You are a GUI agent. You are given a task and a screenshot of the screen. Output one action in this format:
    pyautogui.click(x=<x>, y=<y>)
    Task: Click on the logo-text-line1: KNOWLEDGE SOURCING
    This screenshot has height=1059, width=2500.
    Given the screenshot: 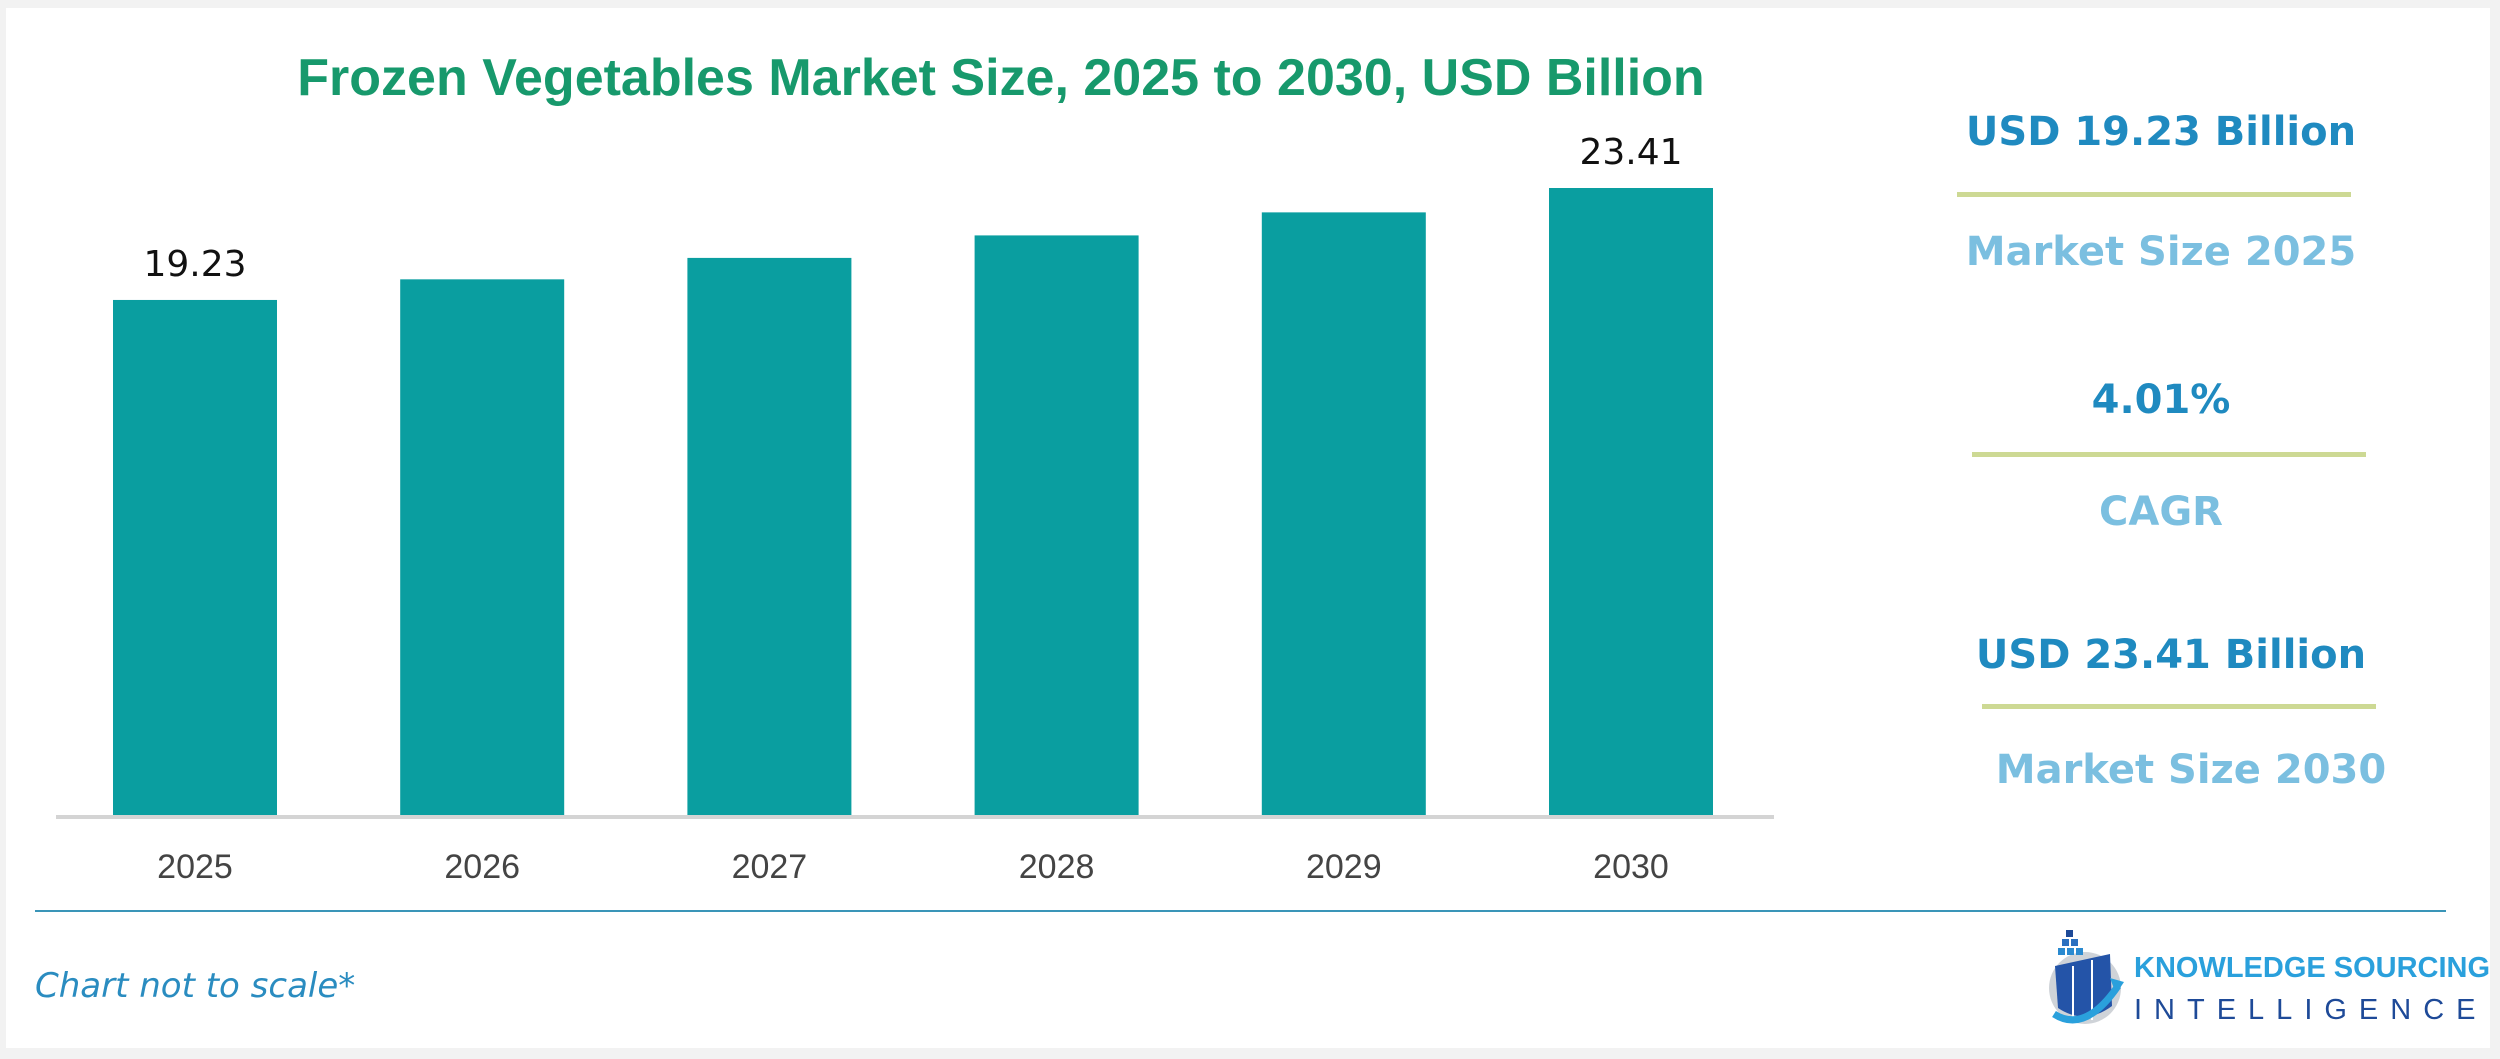 What is the action you would take?
    pyautogui.click(x=2312, y=968)
    